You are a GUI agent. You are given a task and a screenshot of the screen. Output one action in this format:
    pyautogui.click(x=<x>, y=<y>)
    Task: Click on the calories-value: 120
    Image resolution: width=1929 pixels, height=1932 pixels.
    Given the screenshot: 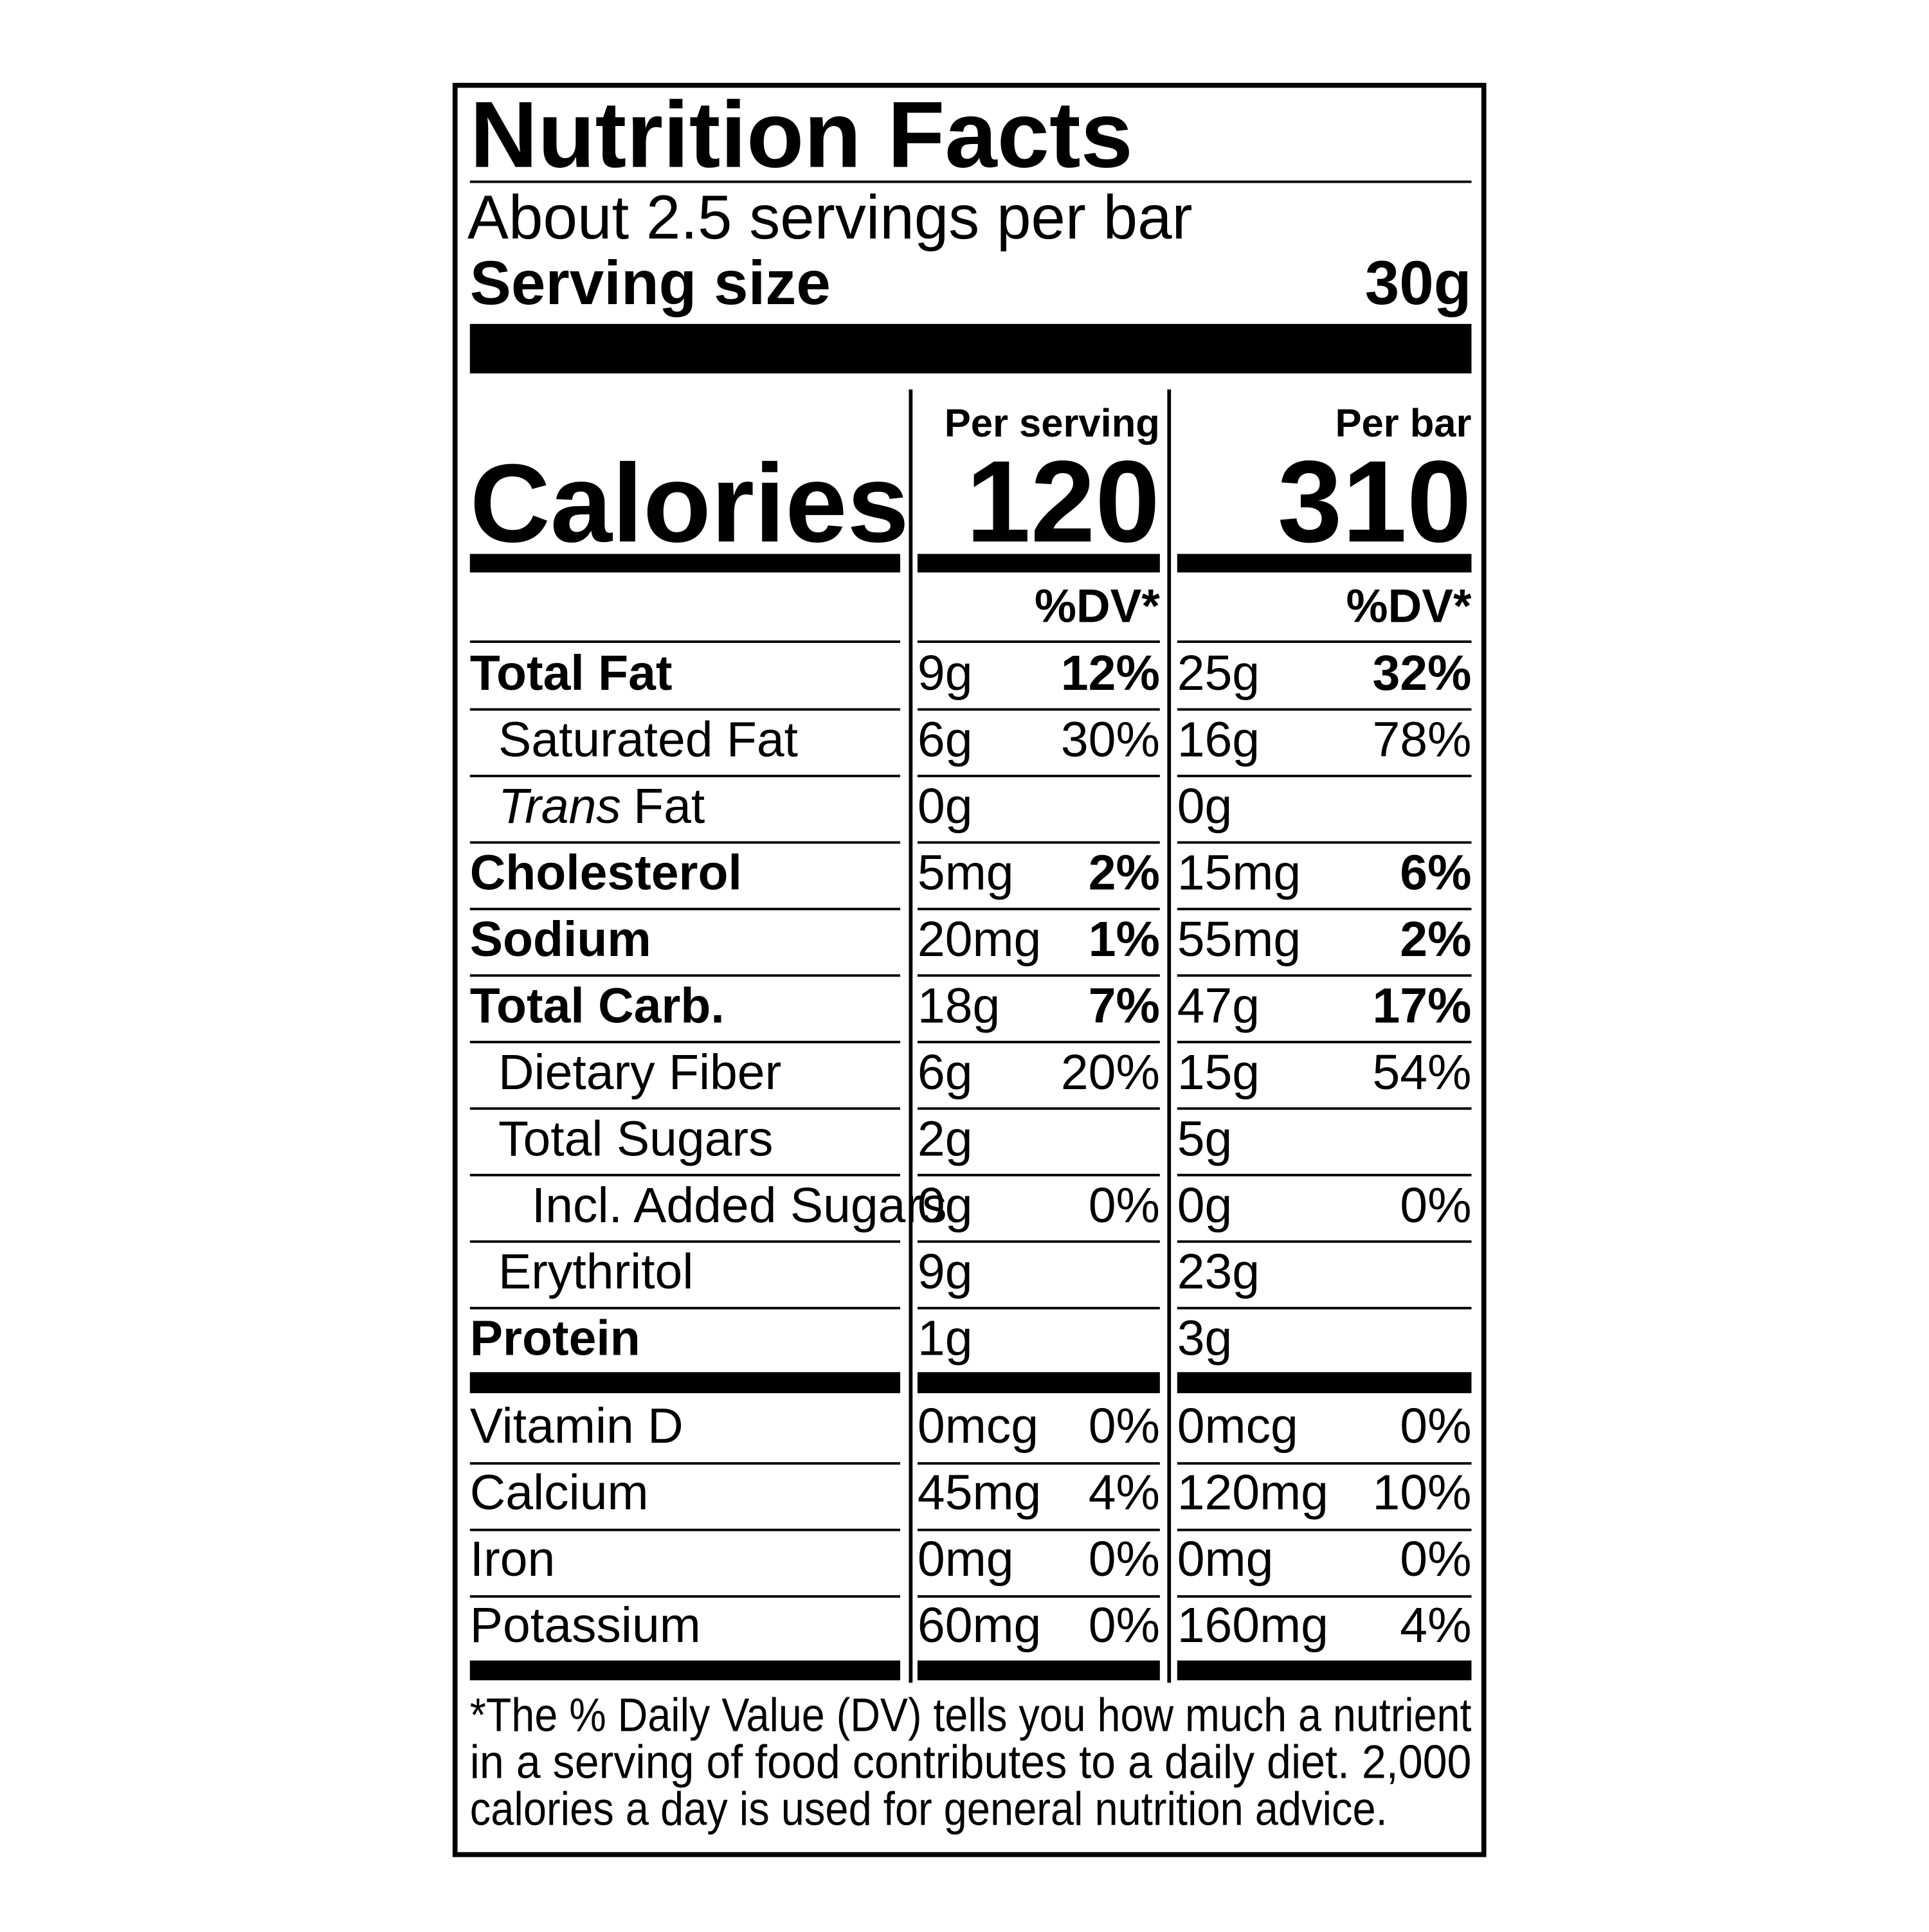 What is the action you would take?
    pyautogui.click(x=1063, y=502)
    